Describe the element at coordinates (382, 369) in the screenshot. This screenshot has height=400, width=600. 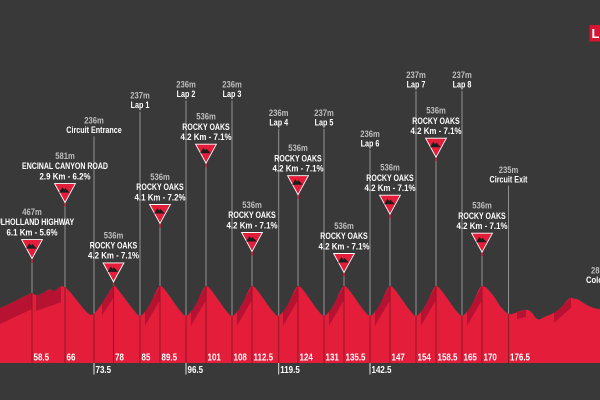
I see `svg-text: 142.5` at that location.